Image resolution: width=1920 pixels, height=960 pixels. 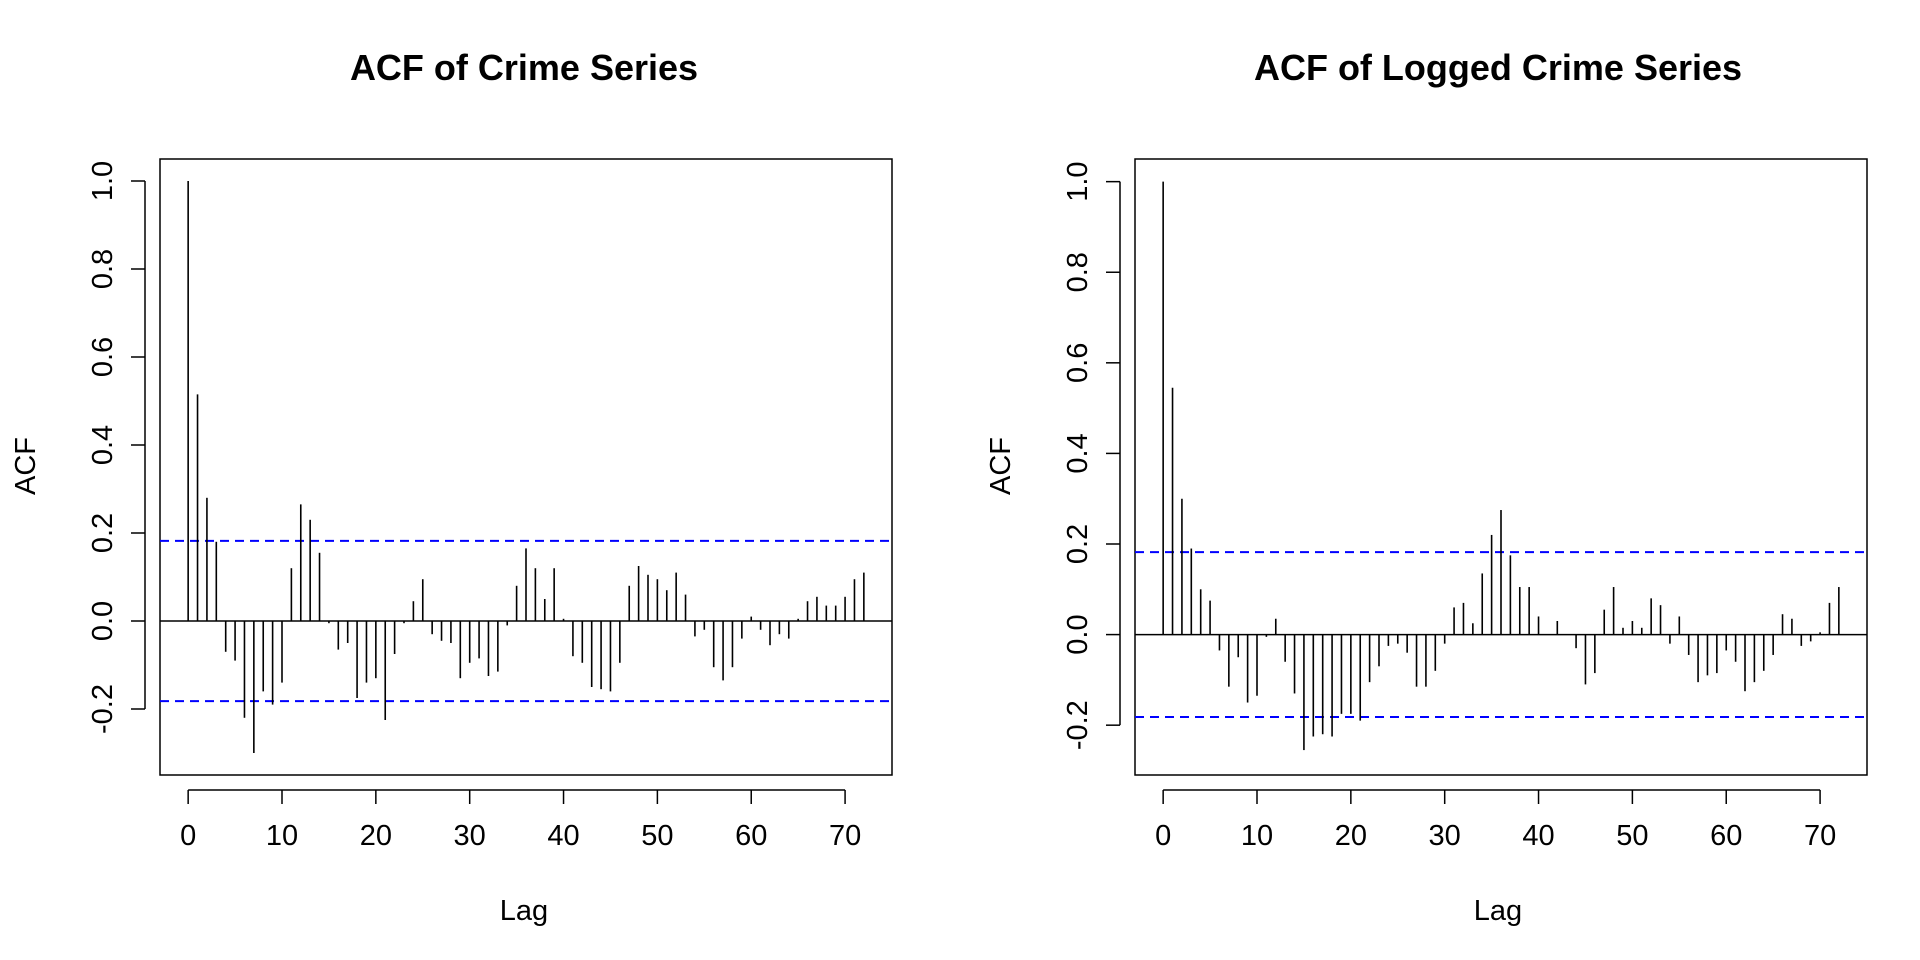 I want to click on chart-title: ACF of Crime Series, so click(x=524, y=67).